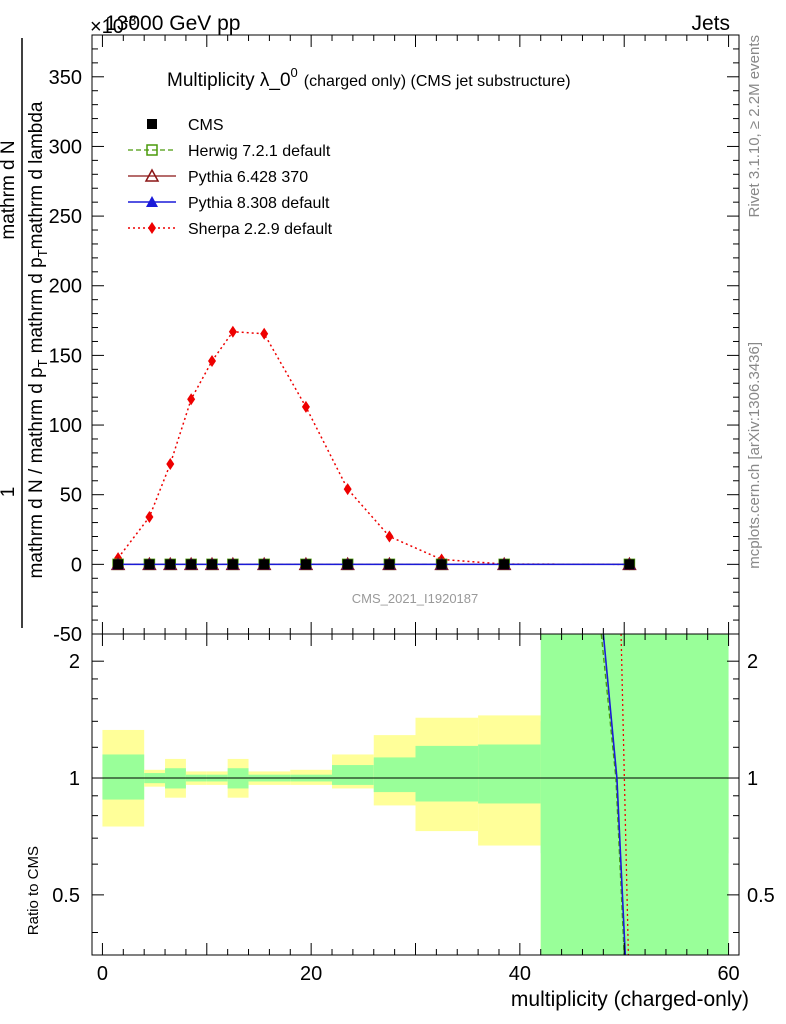 Image resolution: width=786 pixels, height=1024 pixels. I want to click on legend-entry-herwig: Herwig 7.2.1 default, so click(229, 151).